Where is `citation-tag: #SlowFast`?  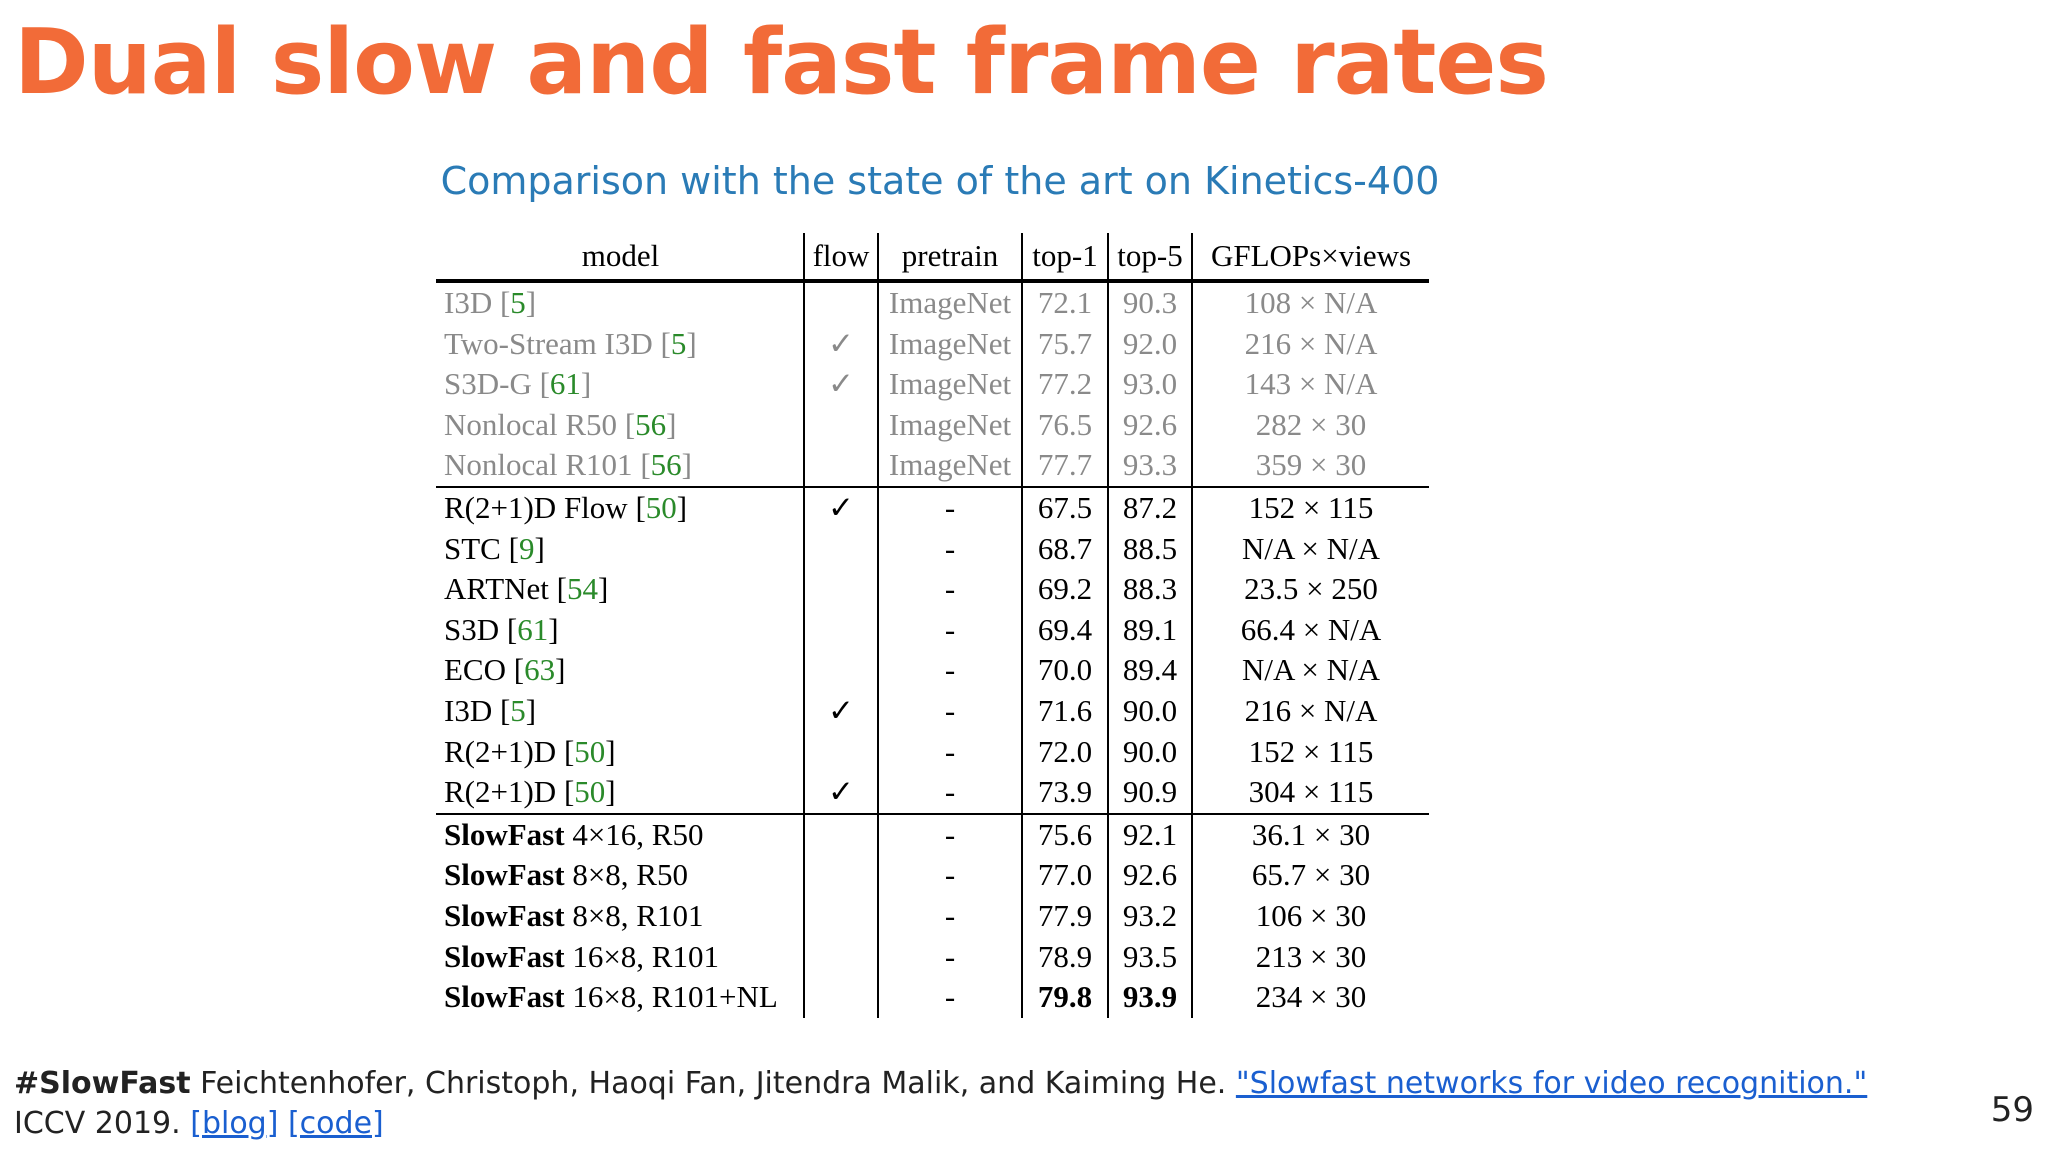 citation-tag: #SlowFast is located at coordinates (102, 1083).